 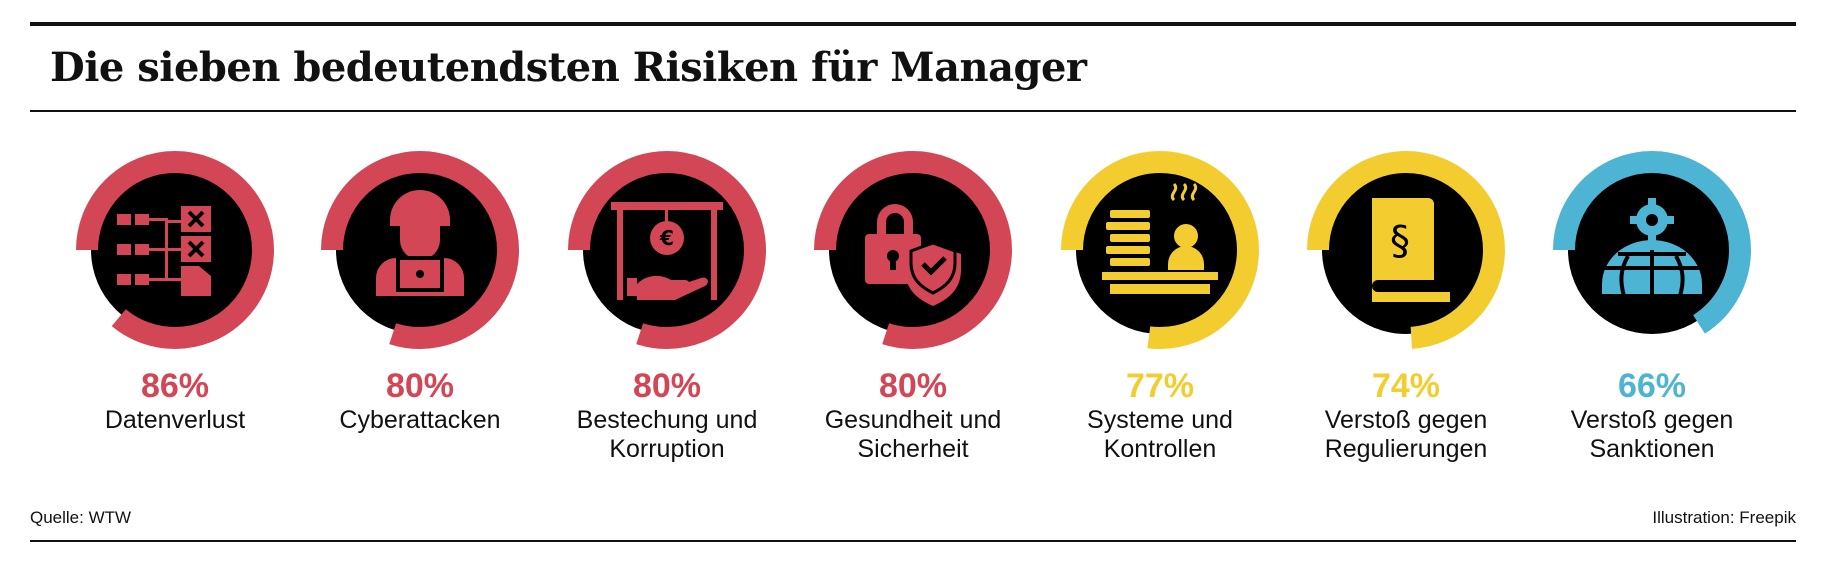 I want to click on risk-percentage: 74%, so click(x=1406, y=386).